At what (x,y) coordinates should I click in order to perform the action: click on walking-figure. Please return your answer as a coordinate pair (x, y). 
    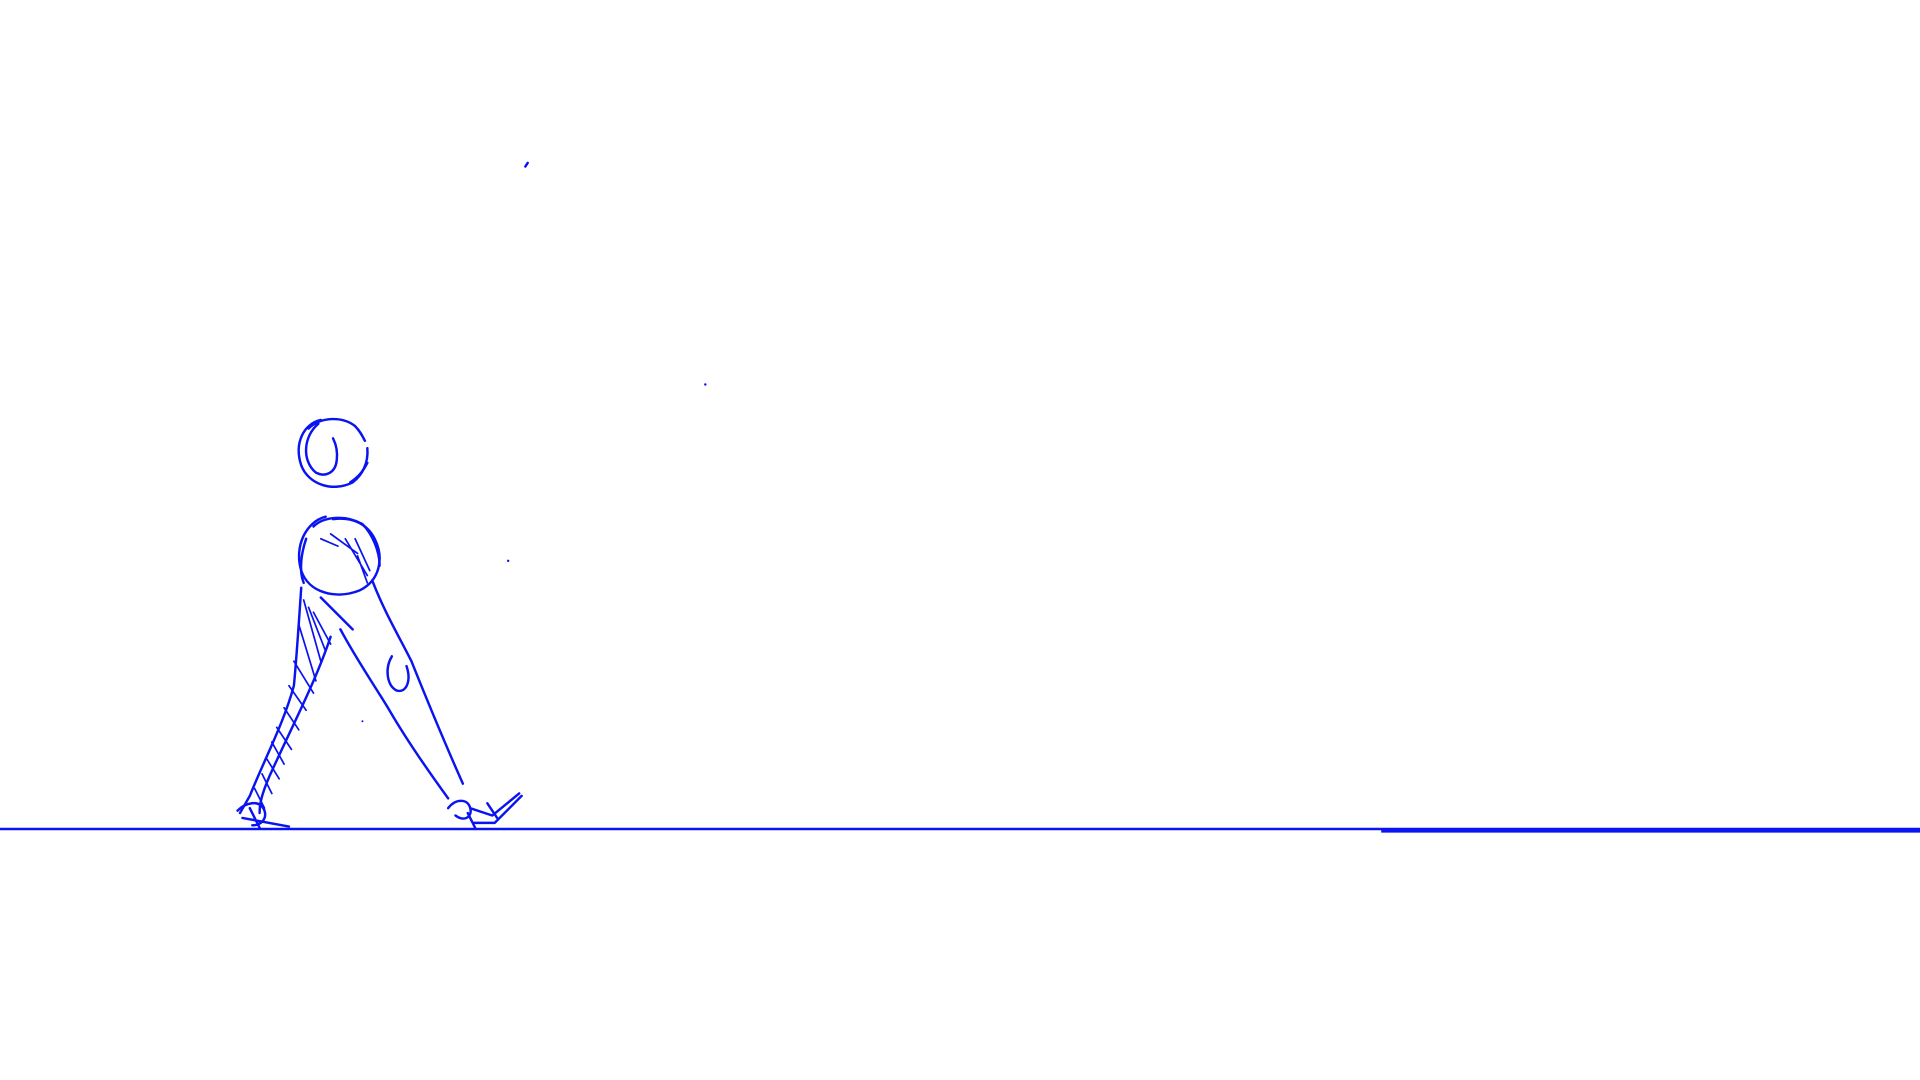
    Looking at the image, I should click on (379, 623).